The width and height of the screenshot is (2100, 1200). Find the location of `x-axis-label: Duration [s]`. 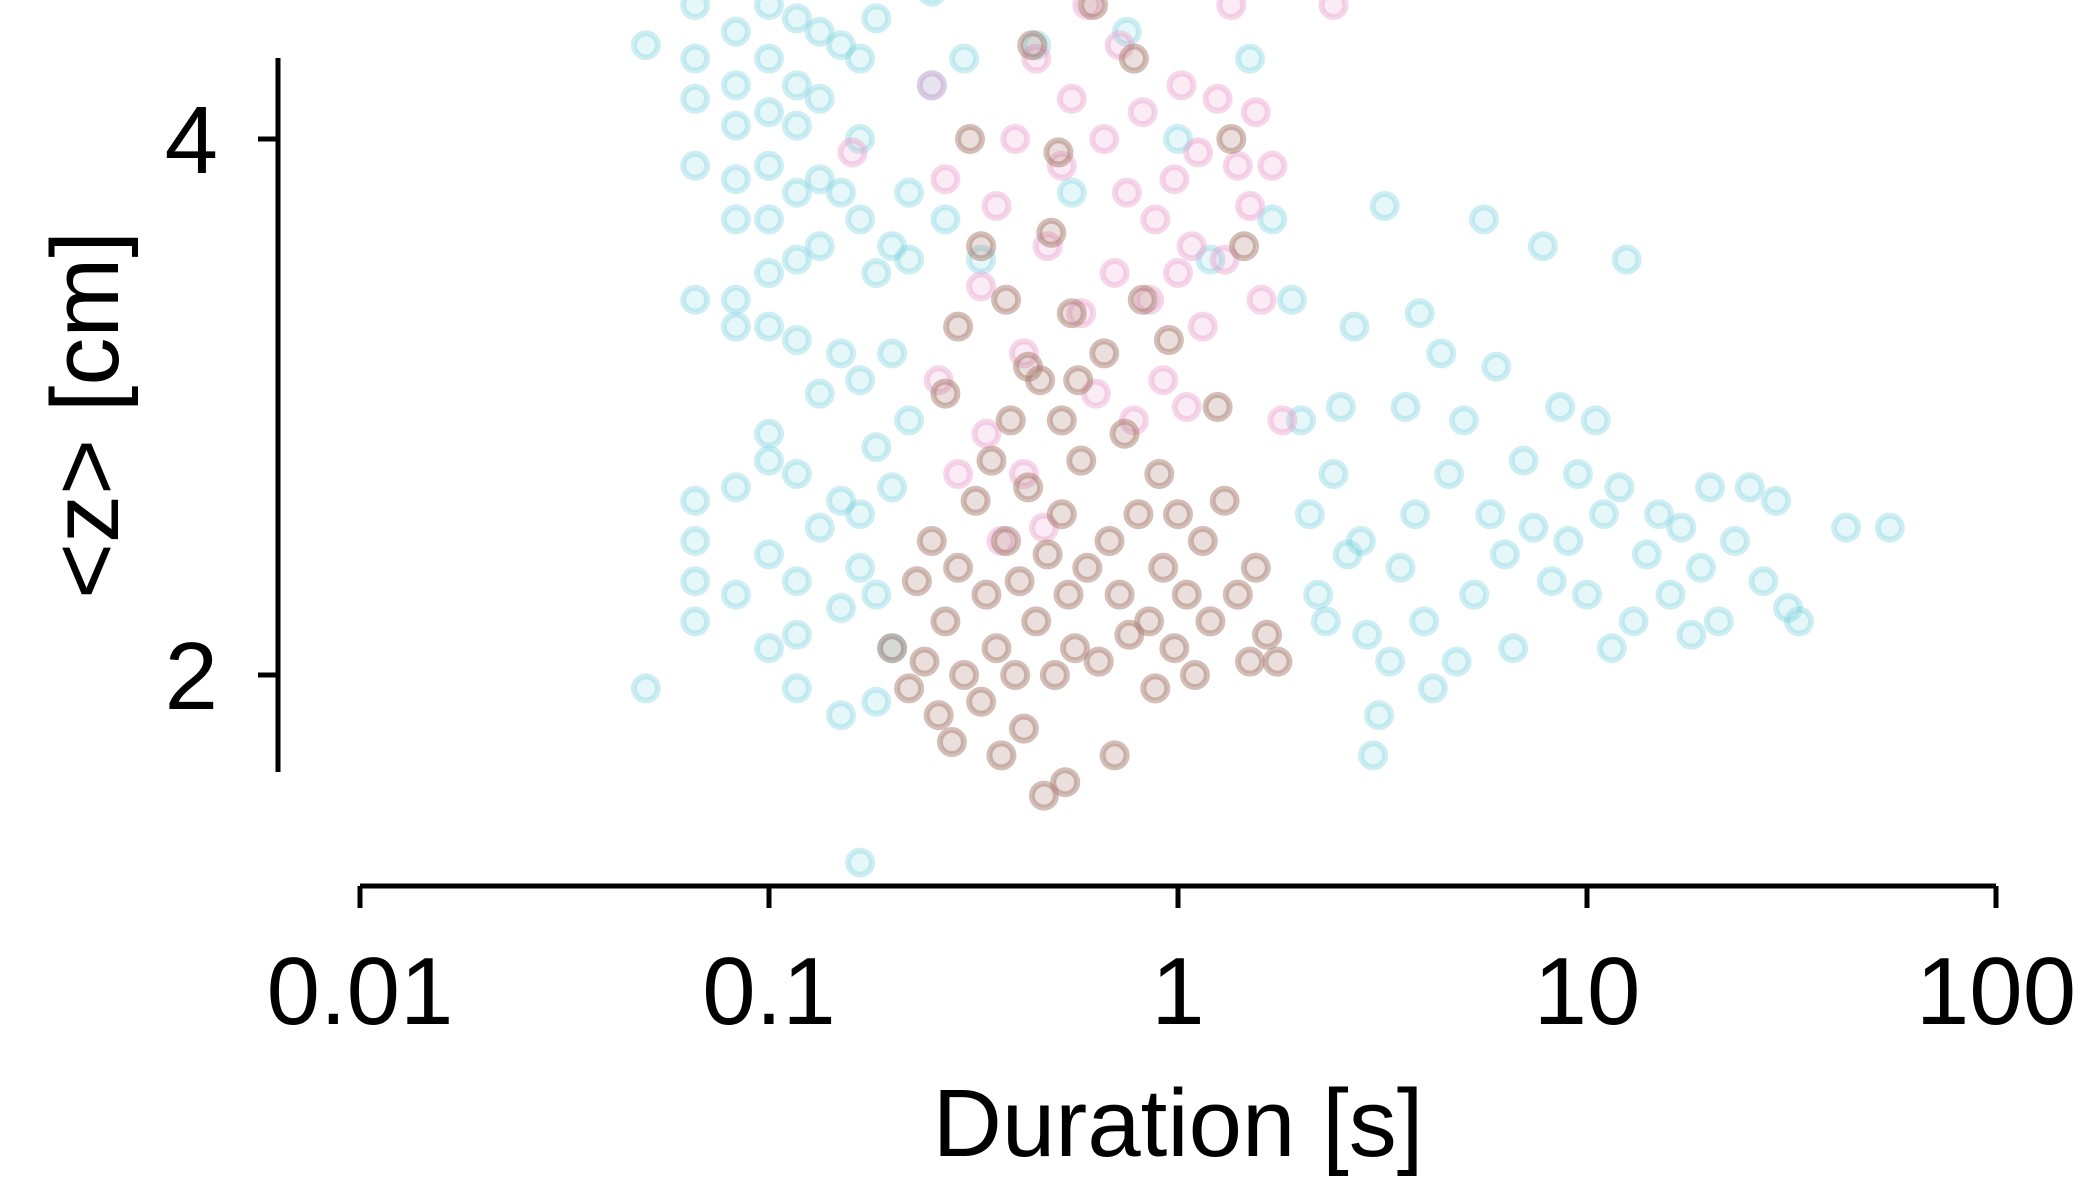

x-axis-label: Duration [s] is located at coordinates (1178, 1123).